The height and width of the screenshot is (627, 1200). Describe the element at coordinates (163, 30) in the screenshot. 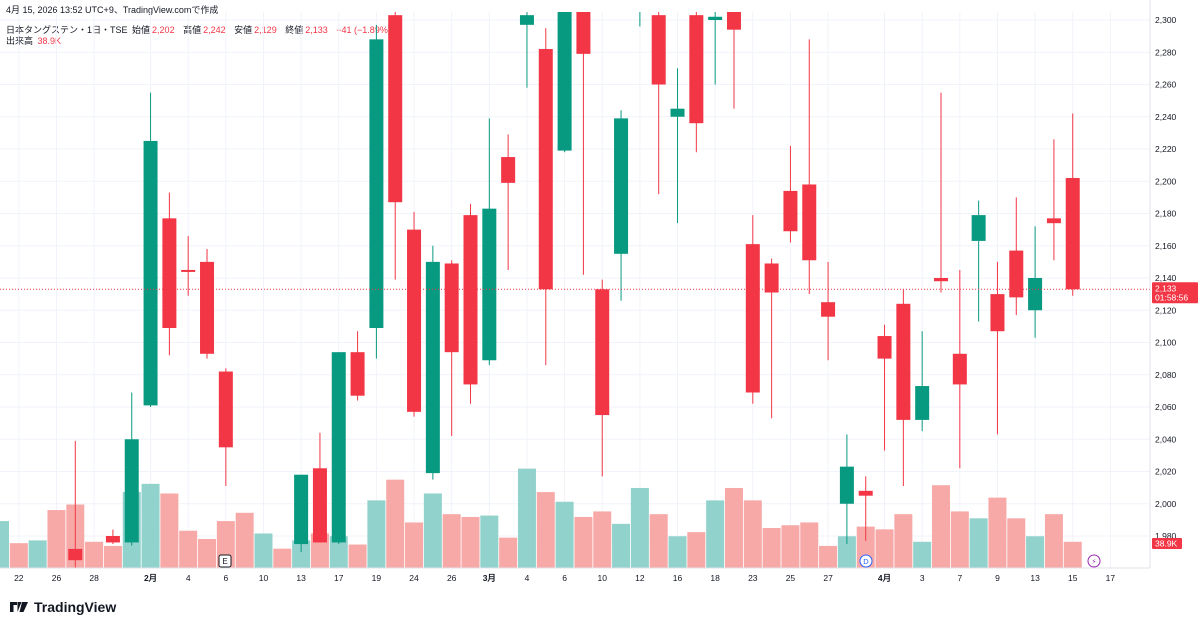

I see `open-value: 2,202` at that location.